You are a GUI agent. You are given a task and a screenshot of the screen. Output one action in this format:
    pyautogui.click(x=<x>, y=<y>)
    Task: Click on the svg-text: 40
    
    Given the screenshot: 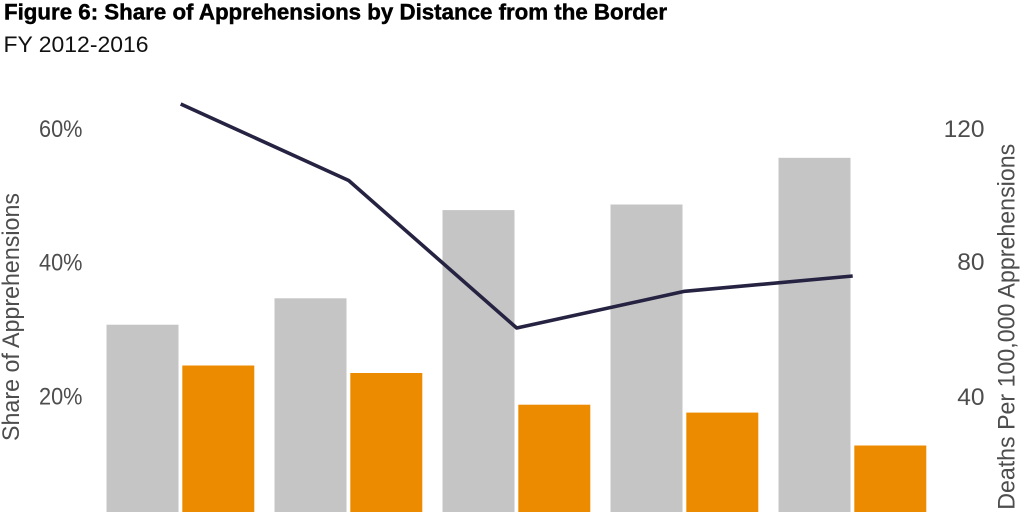 What is the action you would take?
    pyautogui.click(x=970, y=397)
    